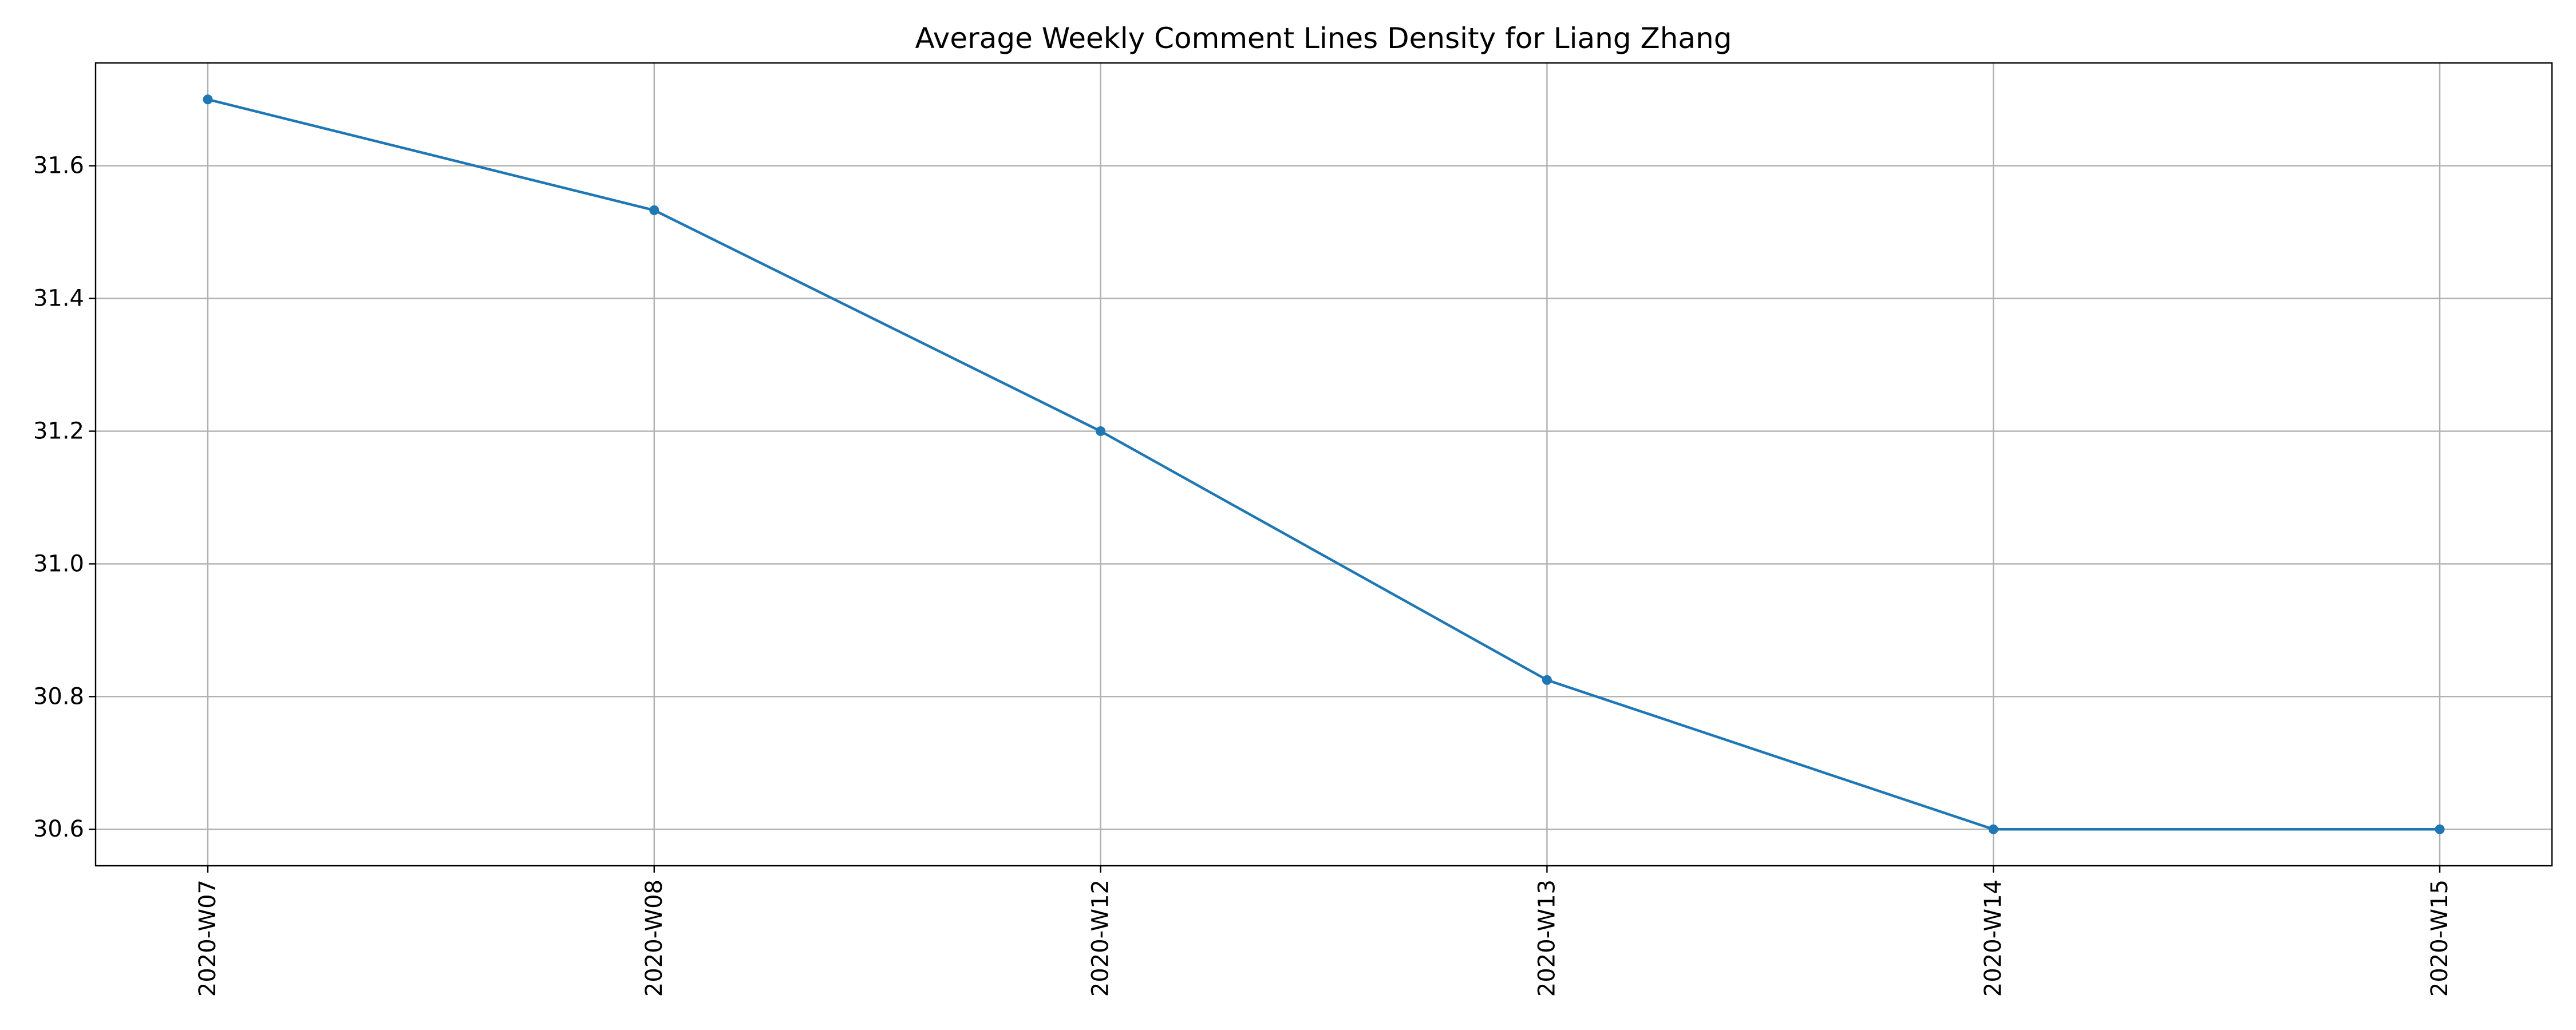 The image size is (2576, 1030). What do you see at coordinates (58, 299) in the screenshot?
I see `y-tick-label: 31.4` at bounding box center [58, 299].